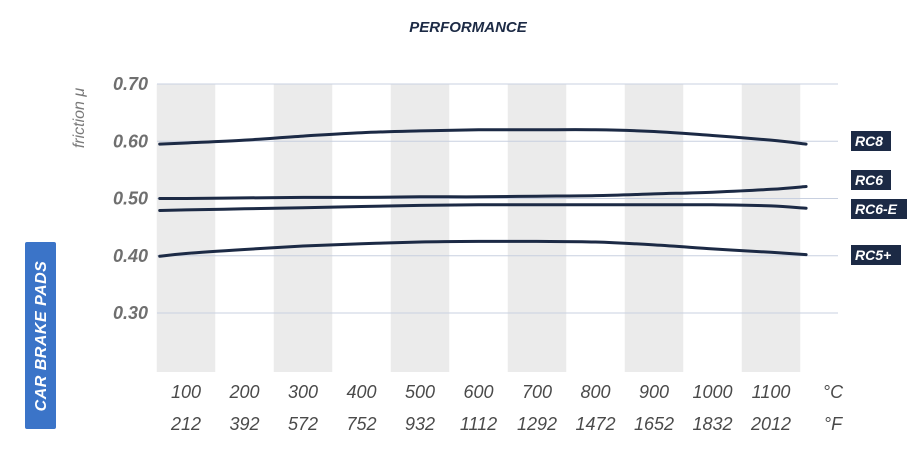 The image size is (920, 459). I want to click on x-tick-label-c: 400, so click(361, 392).